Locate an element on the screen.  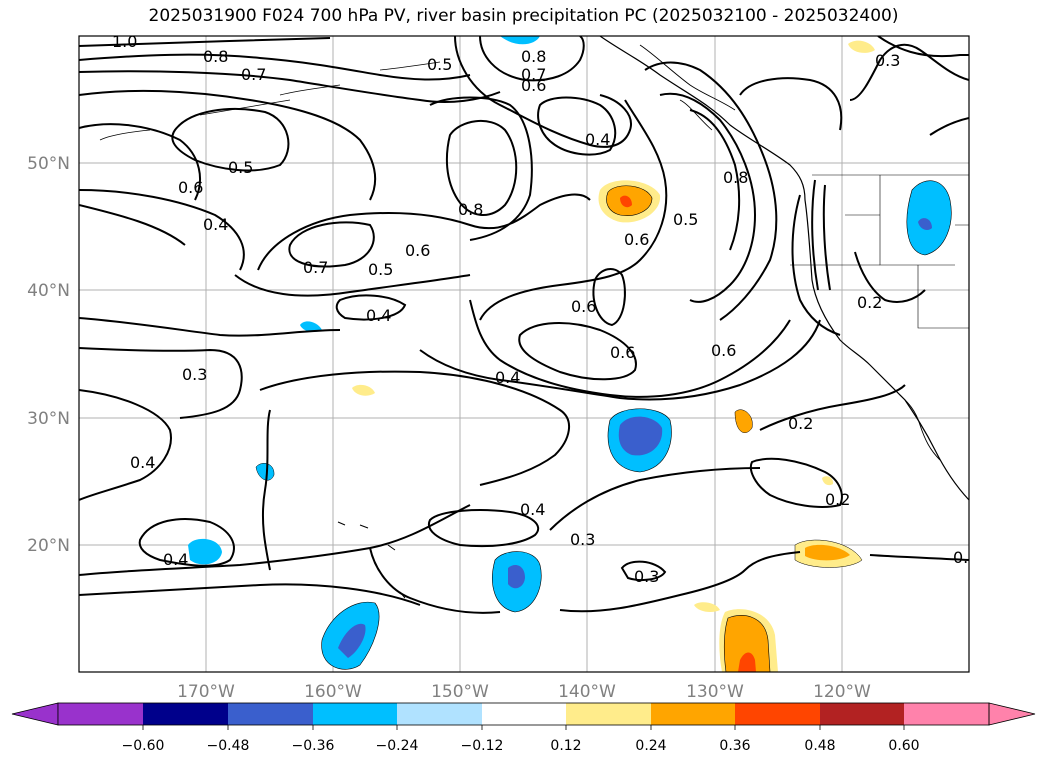
state-borders is located at coordinates (879, 251).